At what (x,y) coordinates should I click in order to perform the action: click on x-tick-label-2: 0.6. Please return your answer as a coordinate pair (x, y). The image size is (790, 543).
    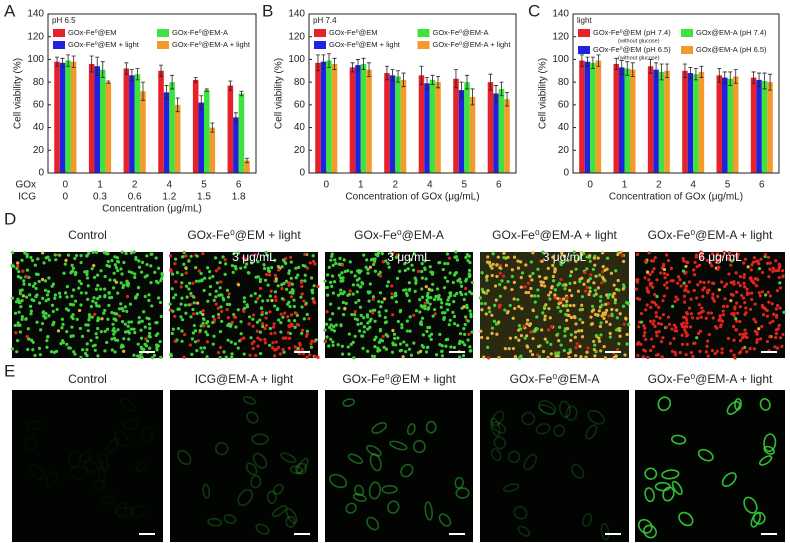
    Looking at the image, I should click on (135, 197).